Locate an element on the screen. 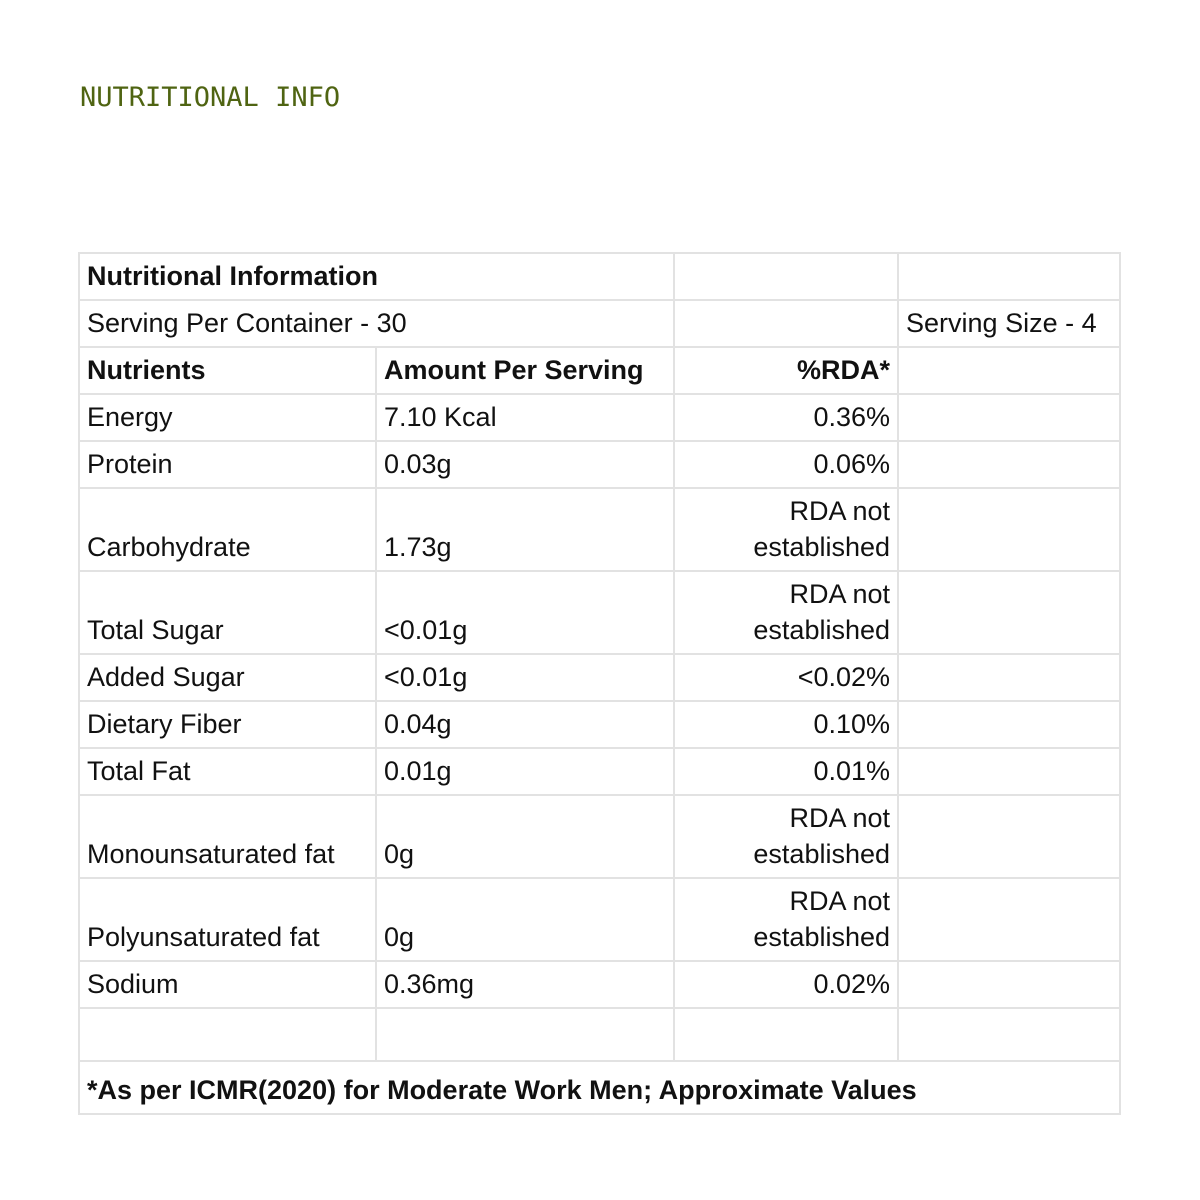 This screenshot has width=1200, height=1200. table-row: Added Sugar <0.01g <0.02% is located at coordinates (600, 677).